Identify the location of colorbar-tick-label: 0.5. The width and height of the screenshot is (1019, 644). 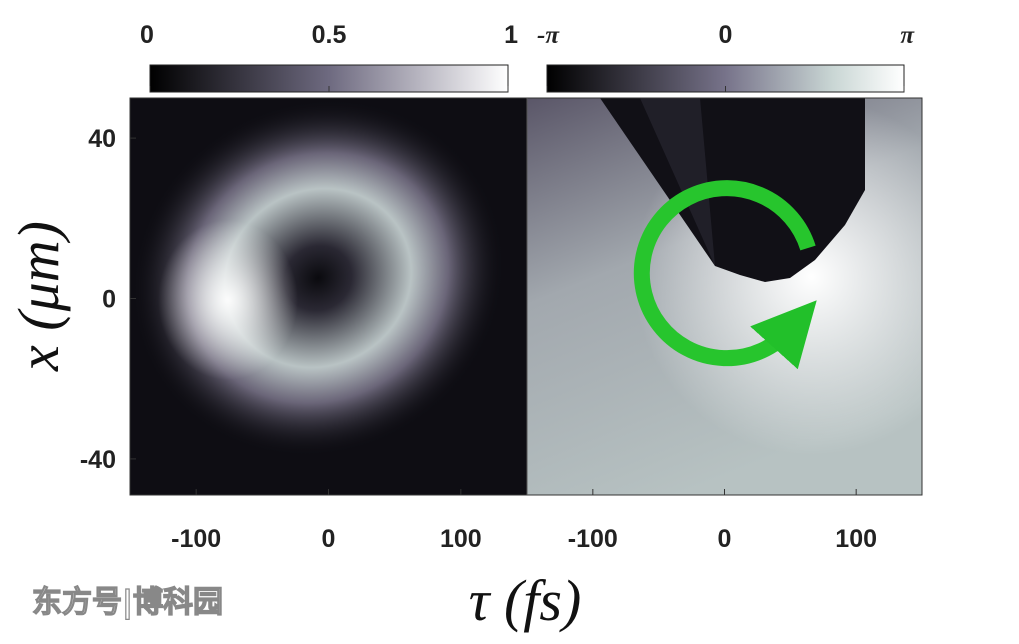
(329, 35).